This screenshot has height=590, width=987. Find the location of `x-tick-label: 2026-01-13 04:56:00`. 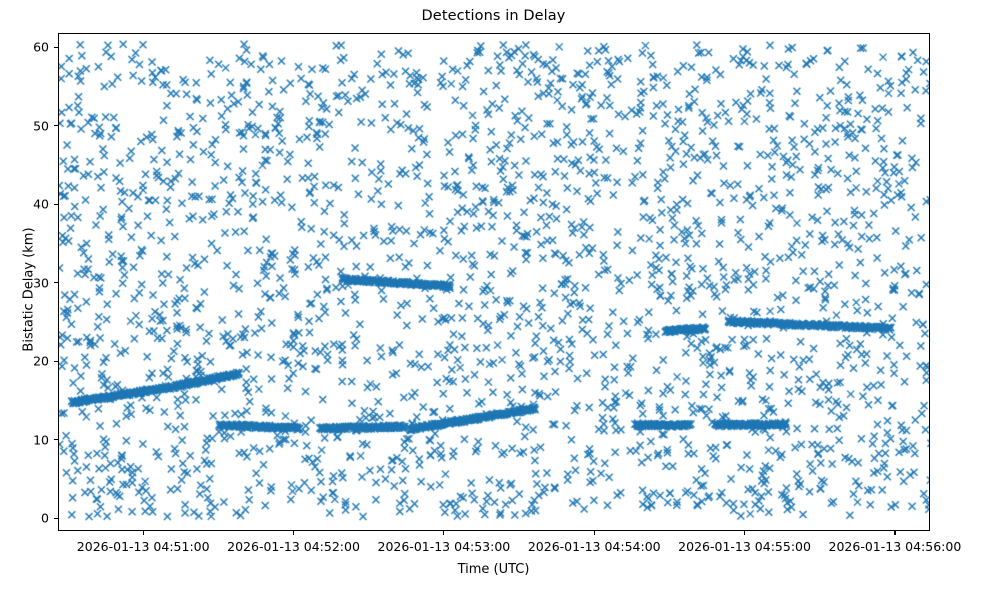

x-tick-label: 2026-01-13 04:56:00 is located at coordinates (895, 546).